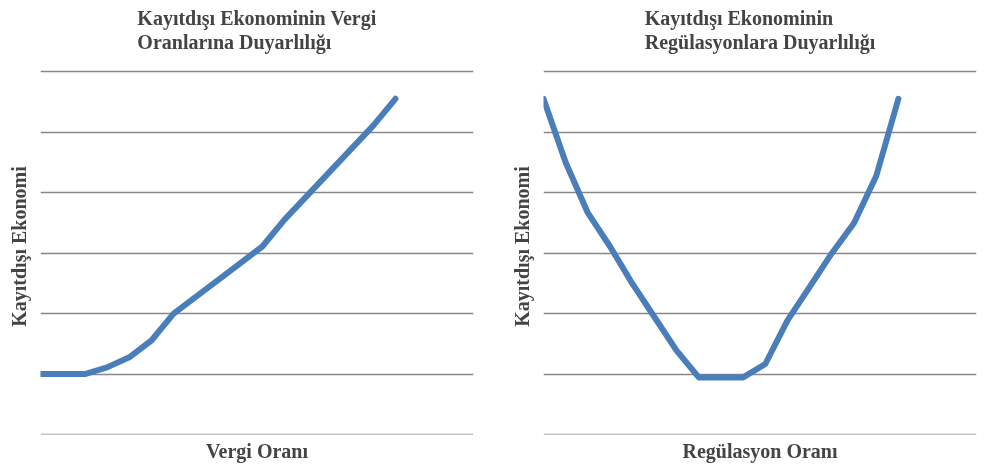  Describe the element at coordinates (760, 31) in the screenshot. I see `chart-title: Kayıtdışı Ekonominin Regülasyonlara Duyarlılığı` at that location.